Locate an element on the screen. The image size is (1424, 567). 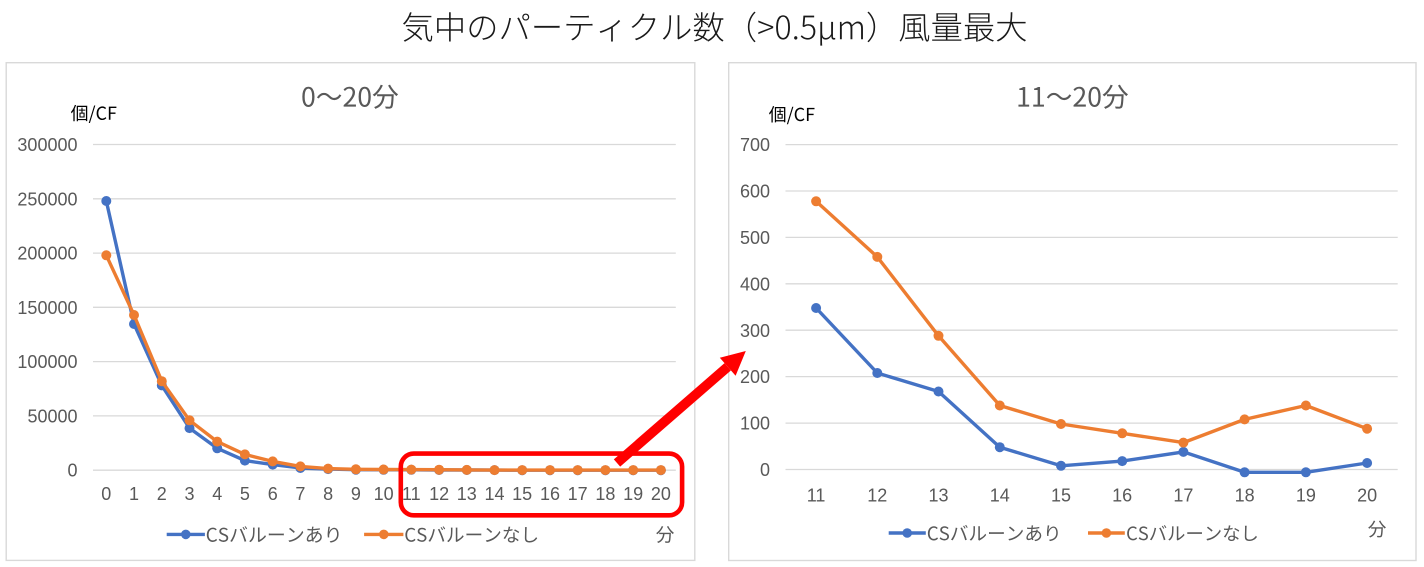
svg-text: 300000 is located at coordinates (47, 145).